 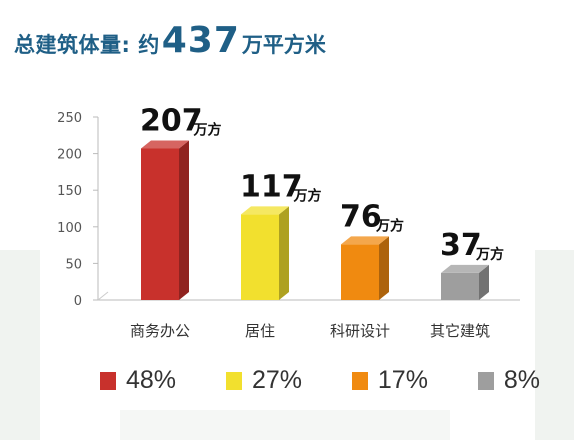 What do you see at coordinates (69, 155) in the screenshot?
I see `y-tick-label: 200` at bounding box center [69, 155].